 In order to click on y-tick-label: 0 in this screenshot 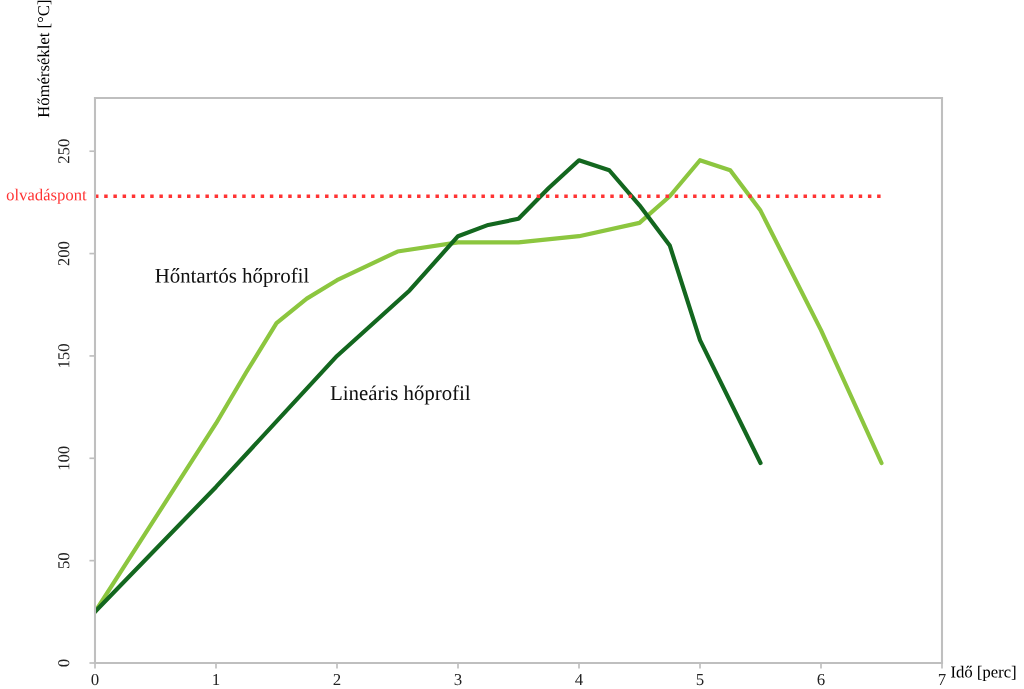, I will do `click(64, 663)`.